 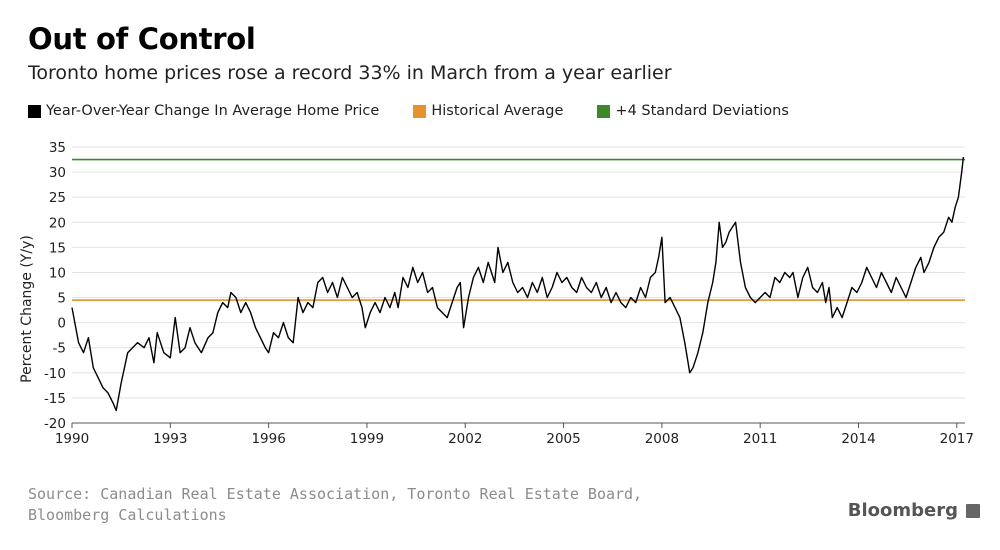 I want to click on x-tick-label: 2017, so click(x=957, y=439).